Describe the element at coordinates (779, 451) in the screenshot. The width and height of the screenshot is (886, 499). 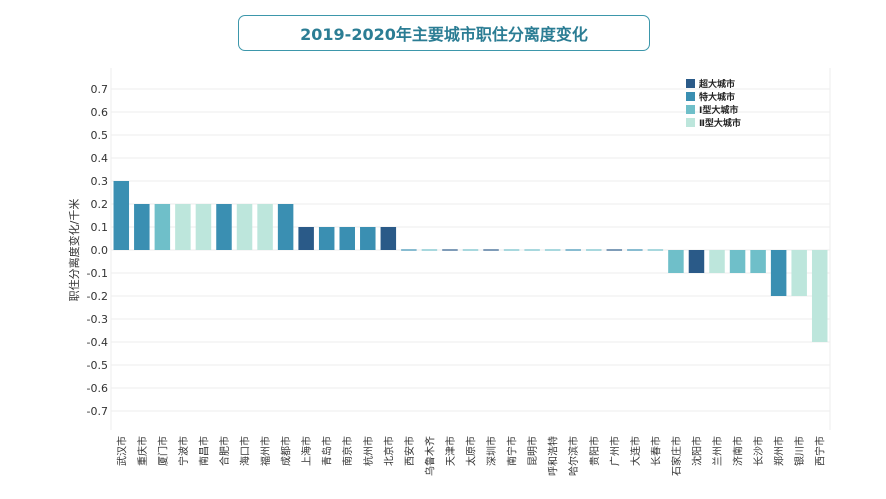
I see `x-tick-label: 郑州市` at that location.